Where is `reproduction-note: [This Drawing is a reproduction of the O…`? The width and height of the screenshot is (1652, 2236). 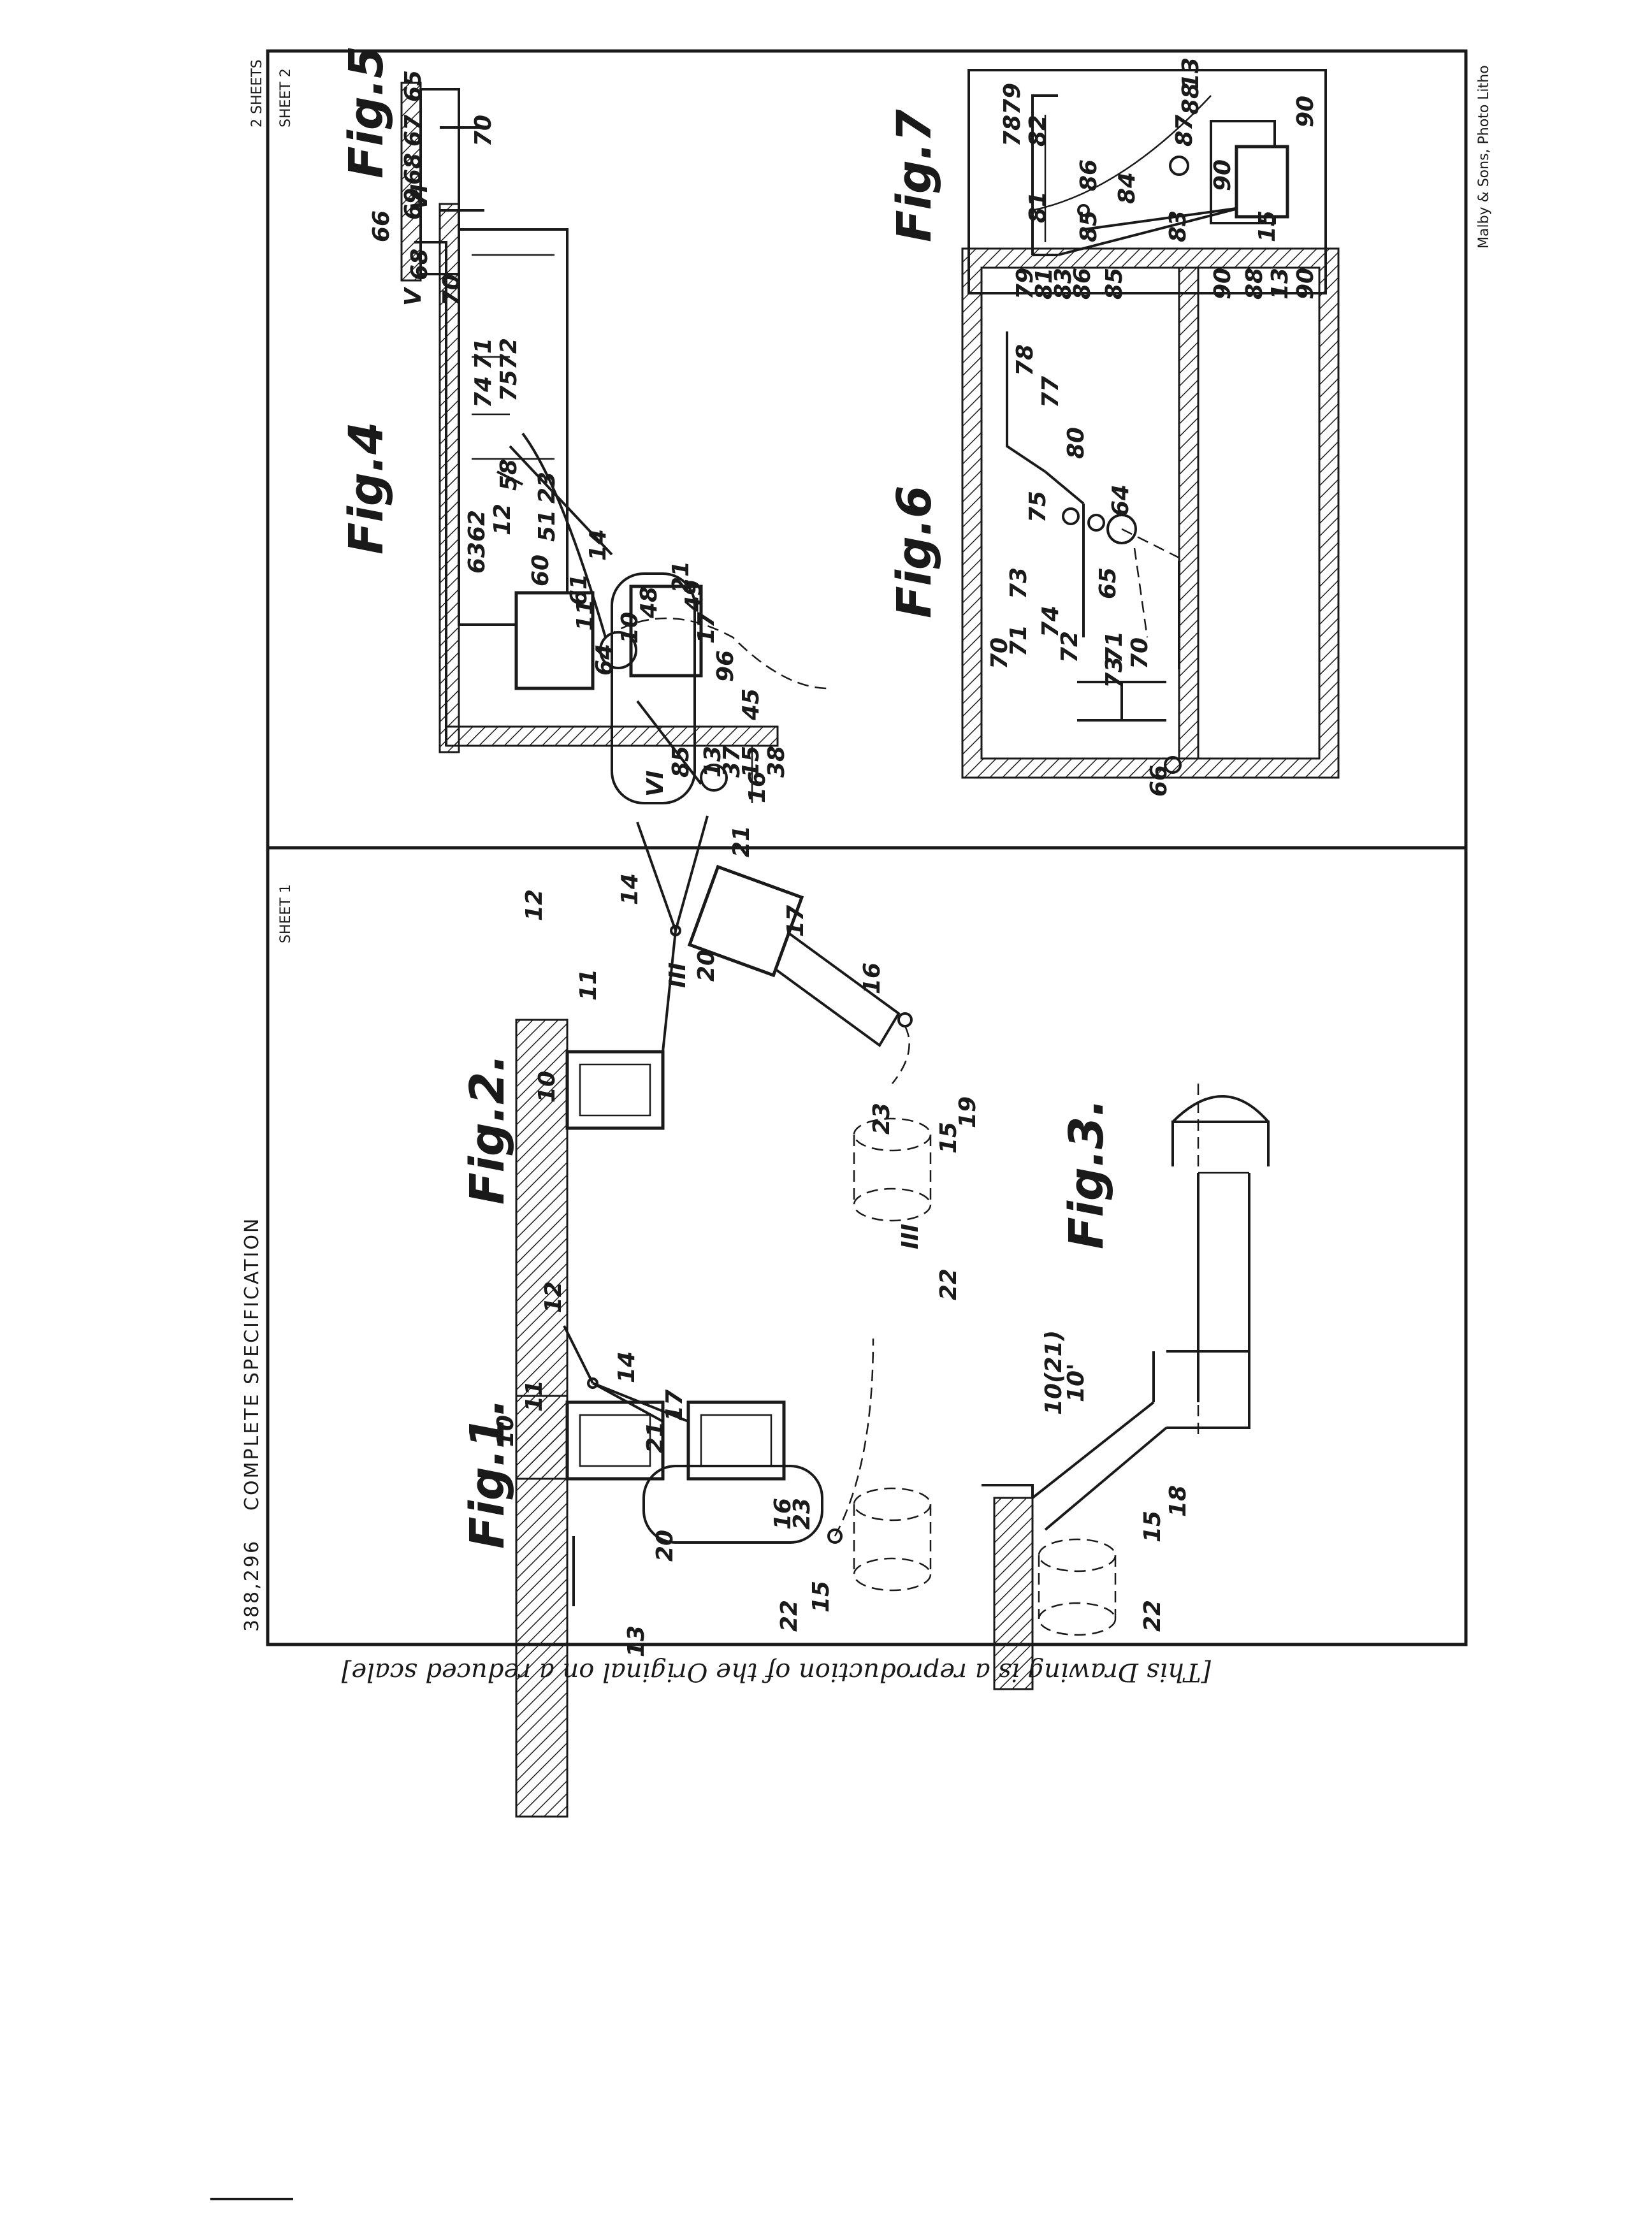
reproduction-note: [This Drawing is a reproduction of the O… is located at coordinates (776, 1672).